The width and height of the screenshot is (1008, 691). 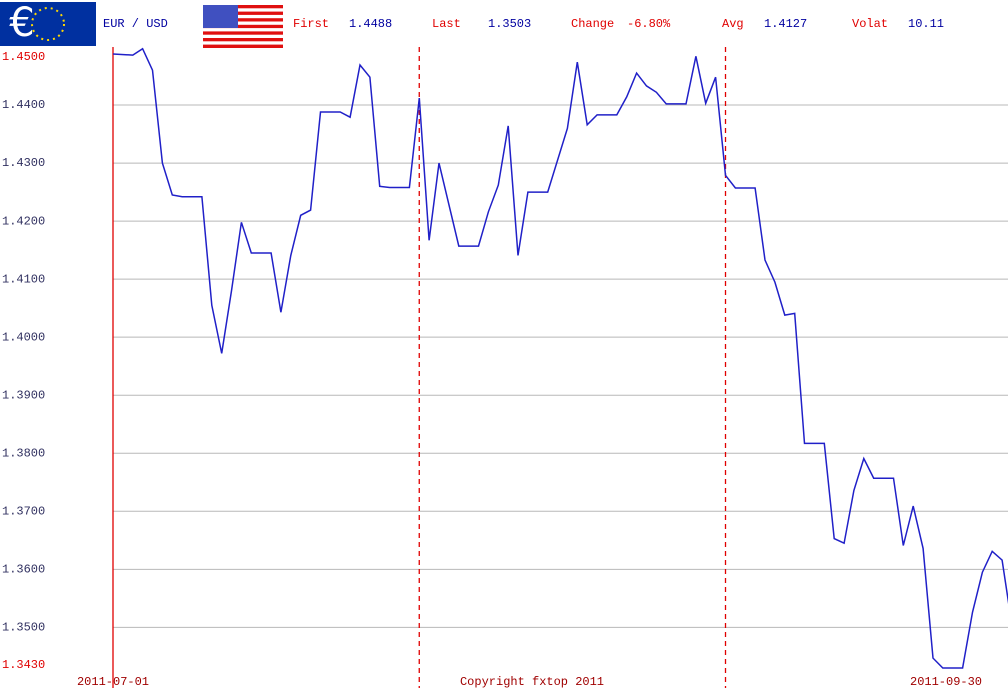 I want to click on copyright: Copyright fxtop 2011, so click(x=532, y=682).